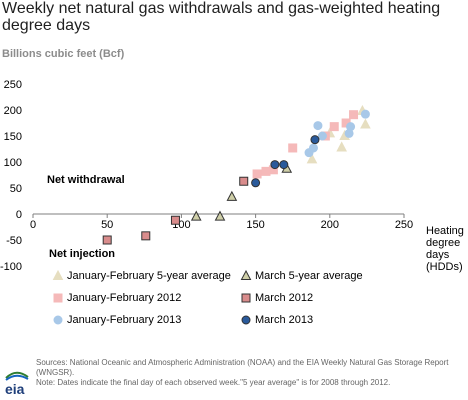 Image resolution: width=468 pixels, height=400 pixels. Describe the element at coordinates (13, 163) in the screenshot. I see `y-tick-label: 100` at that location.